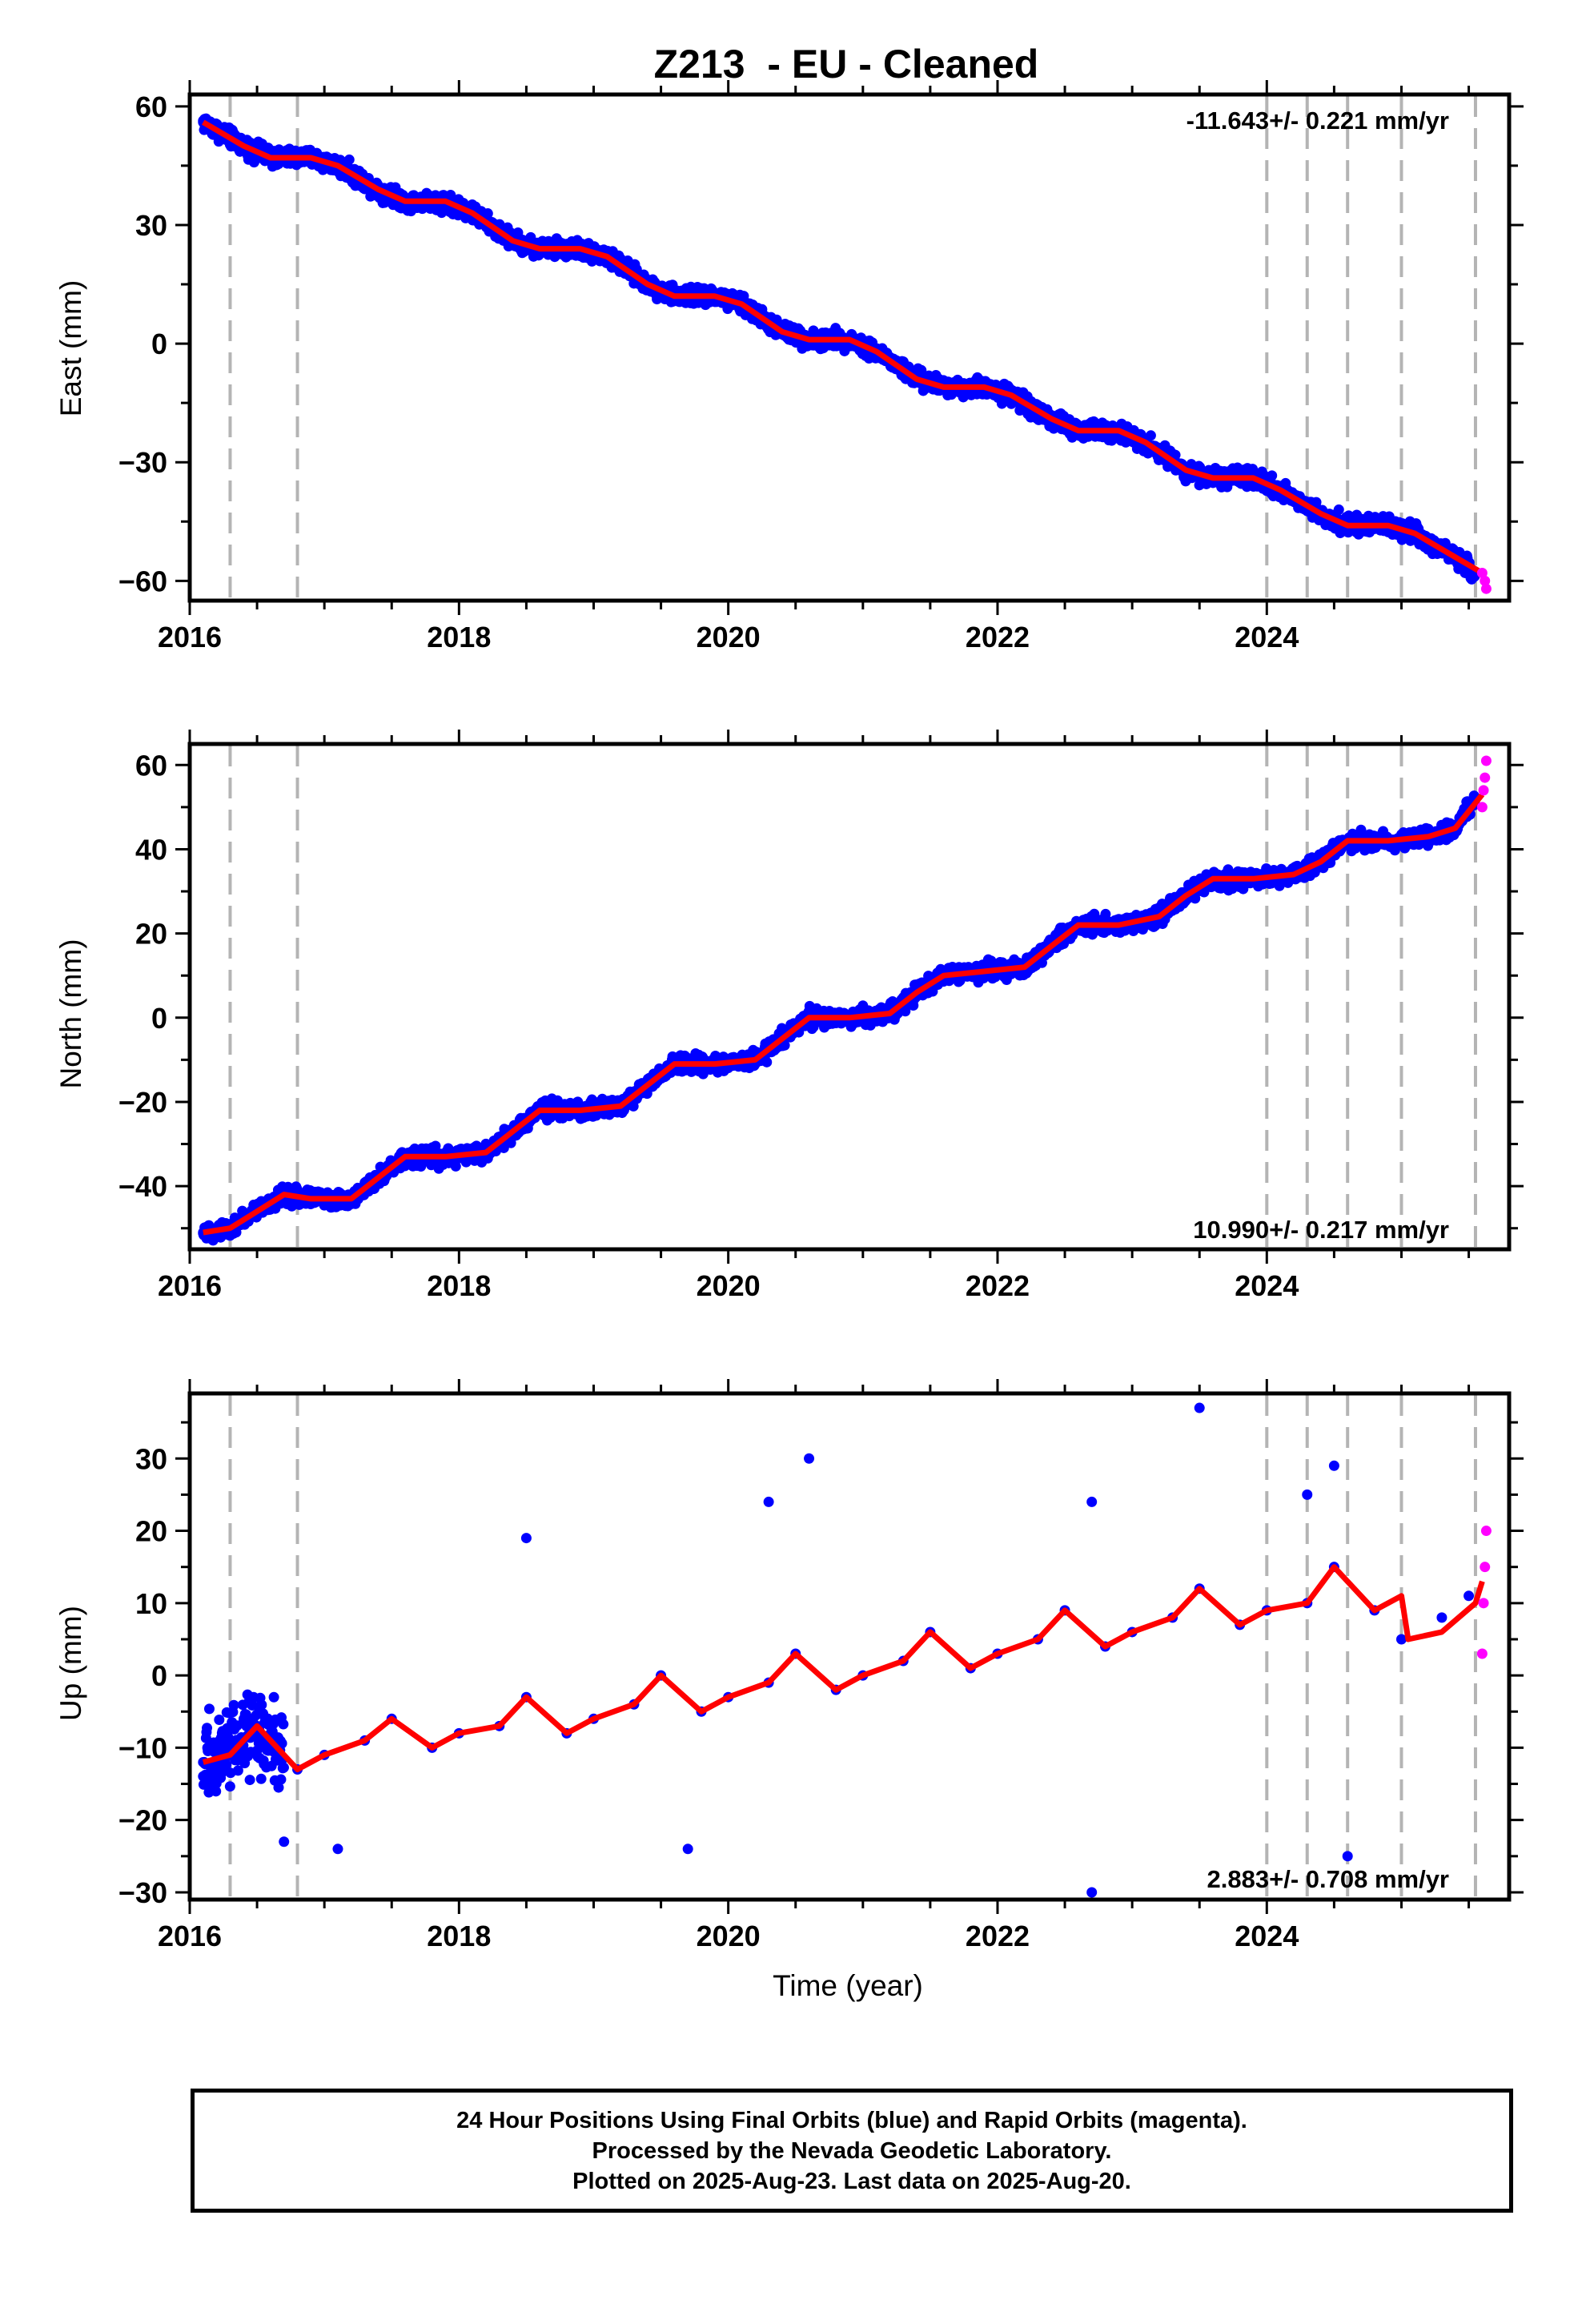 This screenshot has width=1582, height=2324. What do you see at coordinates (998, 637) in the screenshot?
I see `east-x-tick-label: 2022` at bounding box center [998, 637].